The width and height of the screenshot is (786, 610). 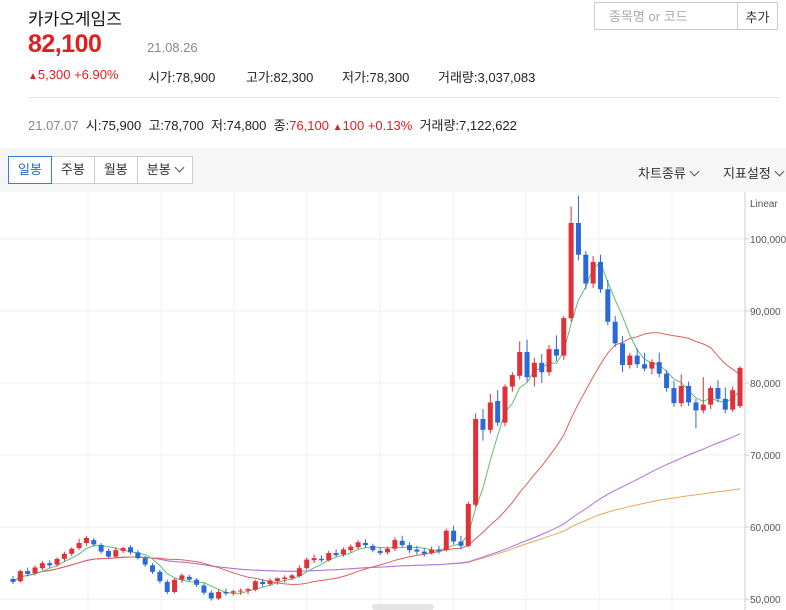 I want to click on stock-name: 카카오게임즈, so click(x=75, y=19).